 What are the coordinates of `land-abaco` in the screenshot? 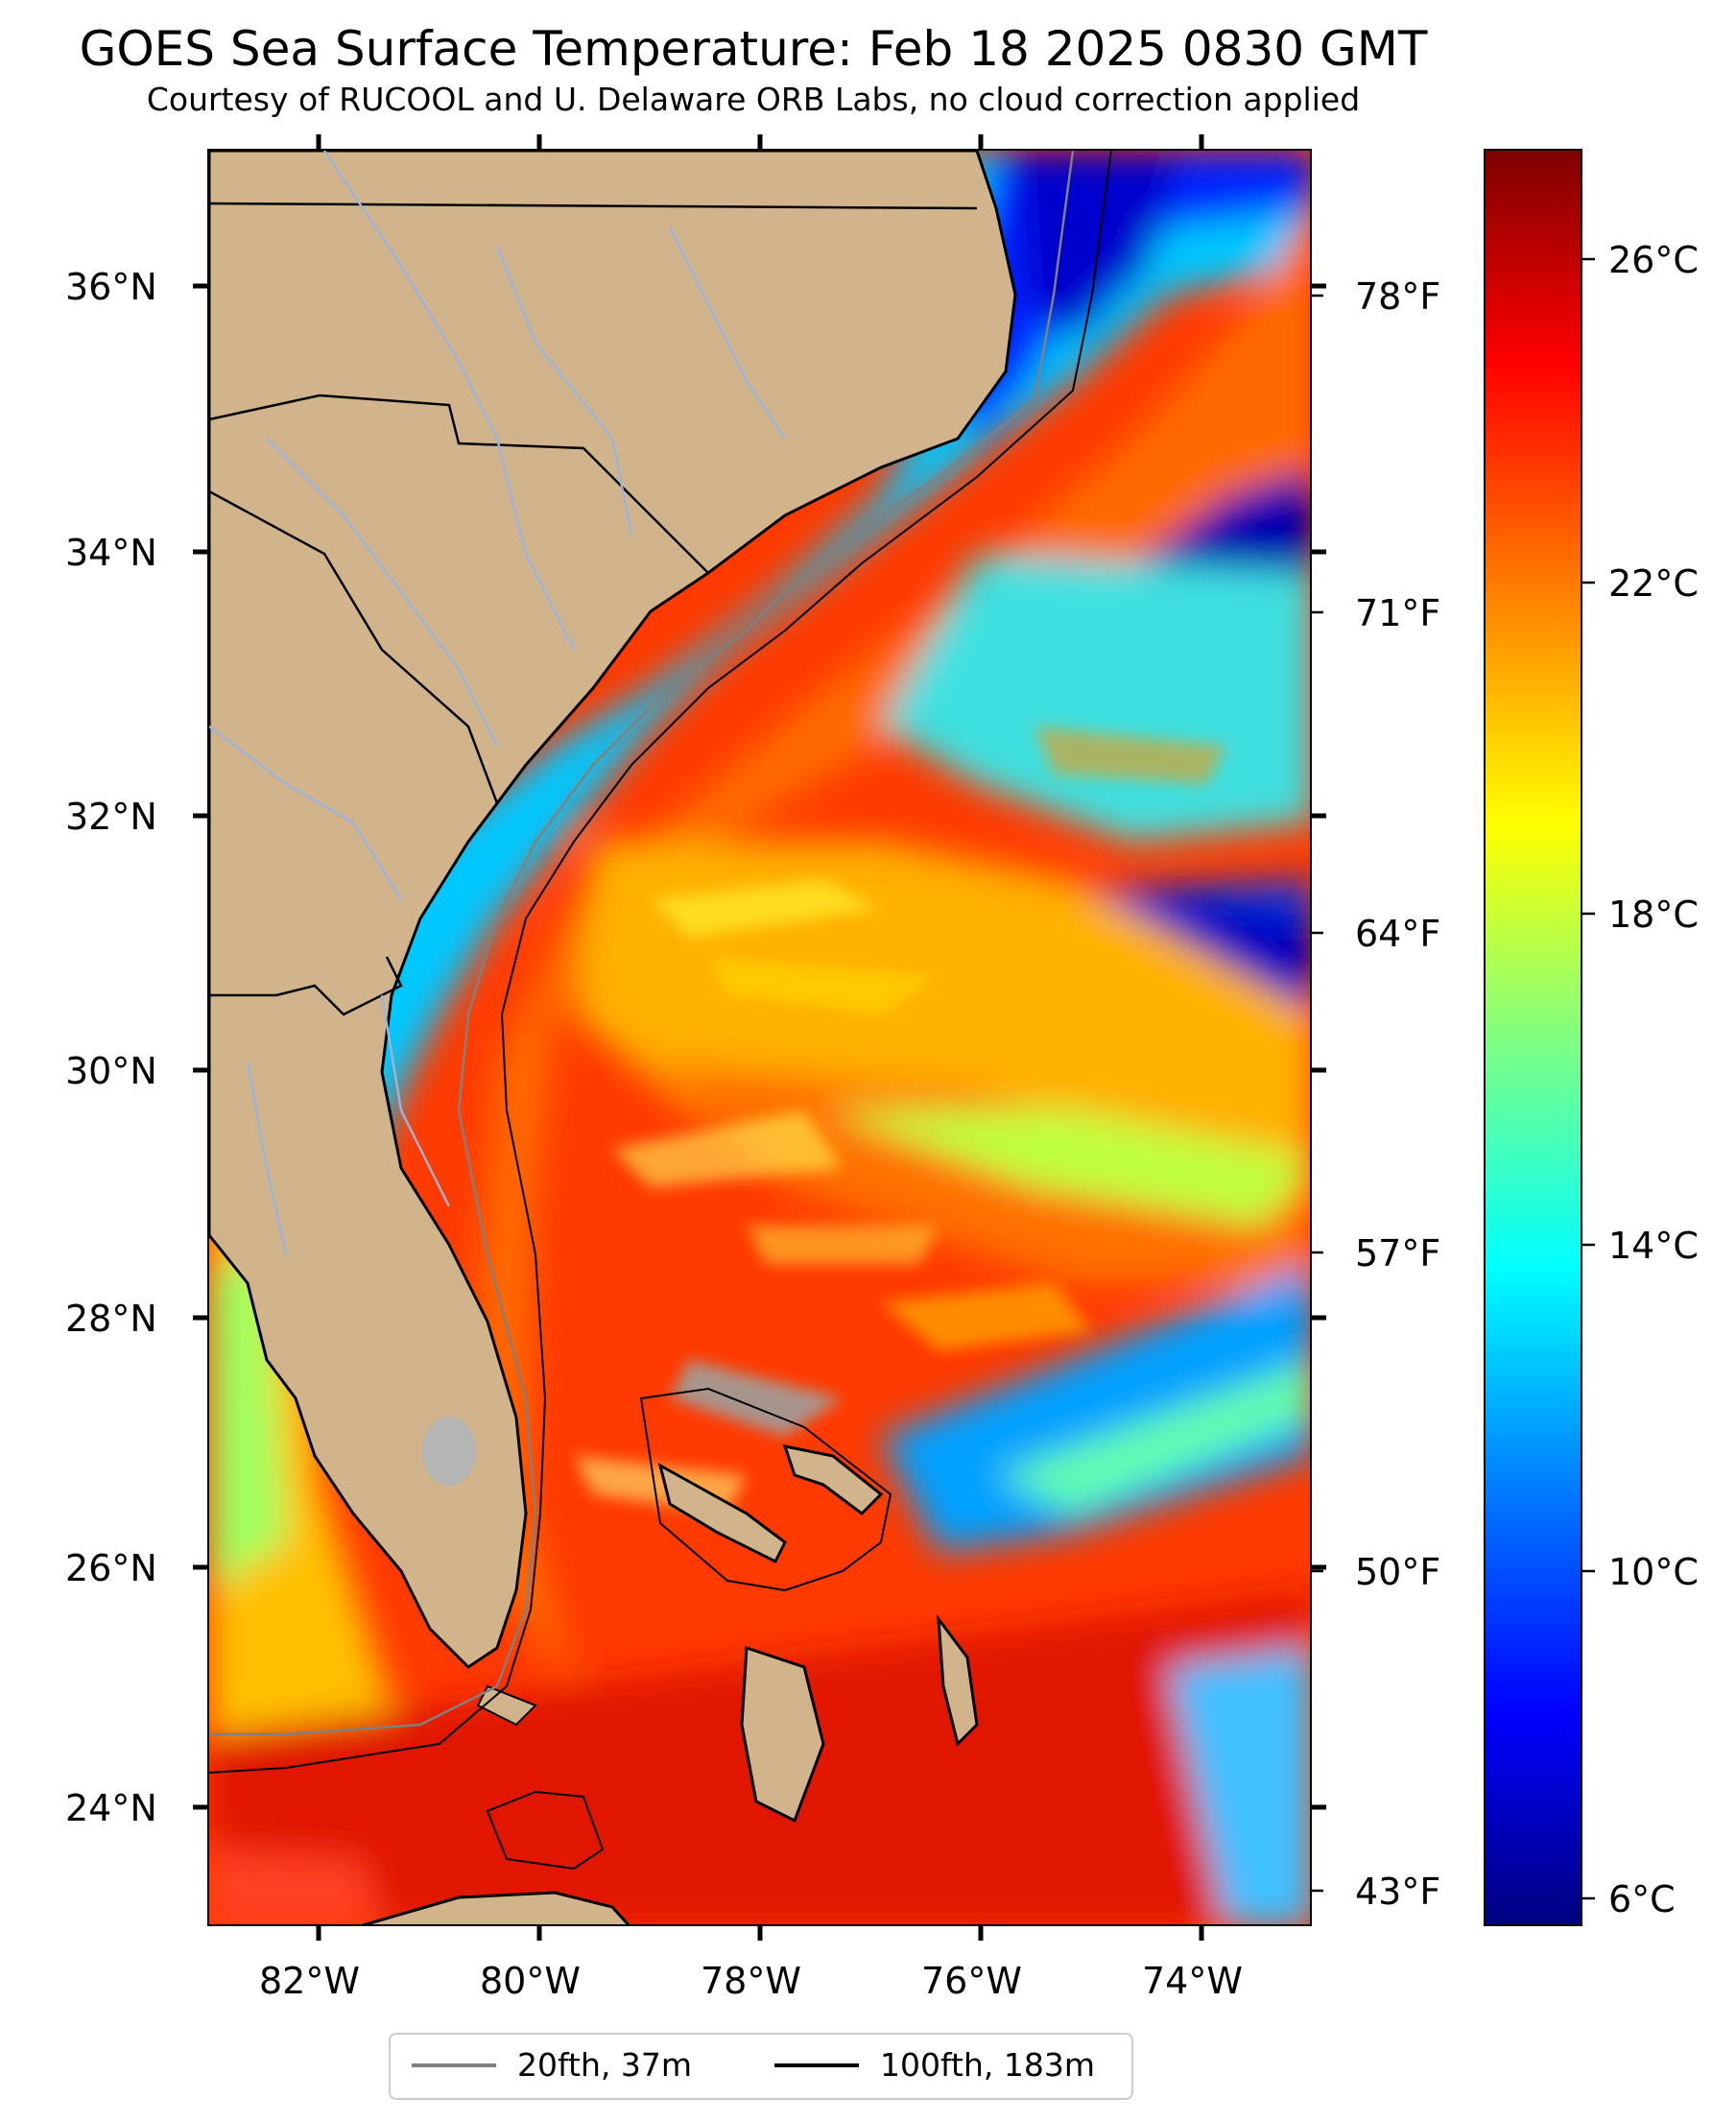 It's located at (833, 1479).